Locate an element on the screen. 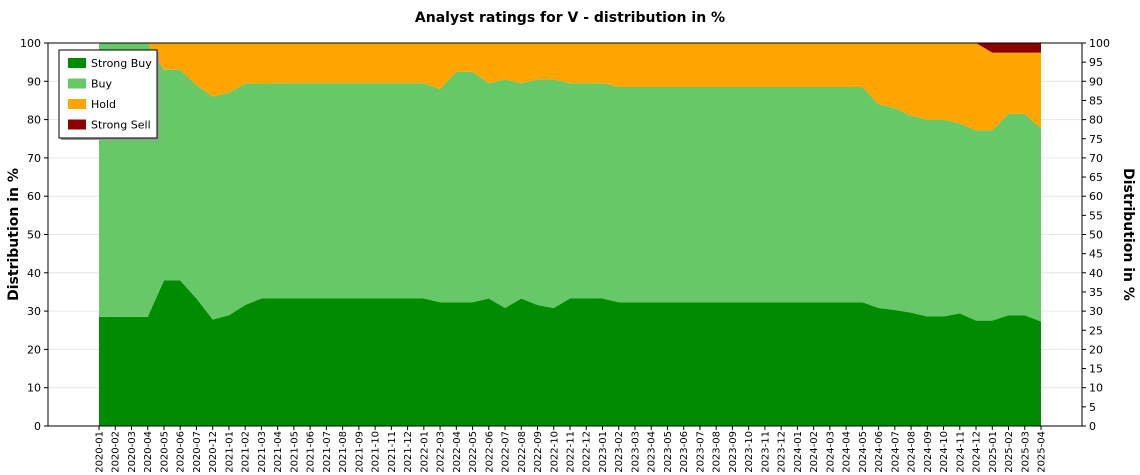  x-tick-label: 2020-12 is located at coordinates (213, 452).